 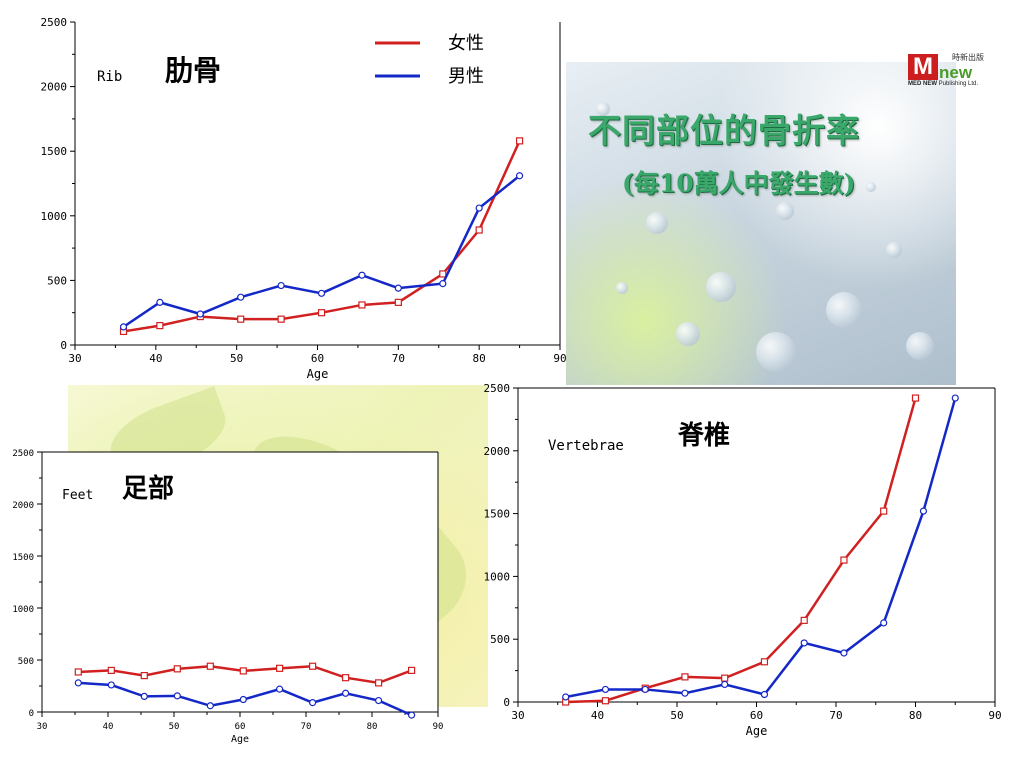 What do you see at coordinates (317, 358) in the screenshot?
I see `rib-x-tick-label: 60` at bounding box center [317, 358].